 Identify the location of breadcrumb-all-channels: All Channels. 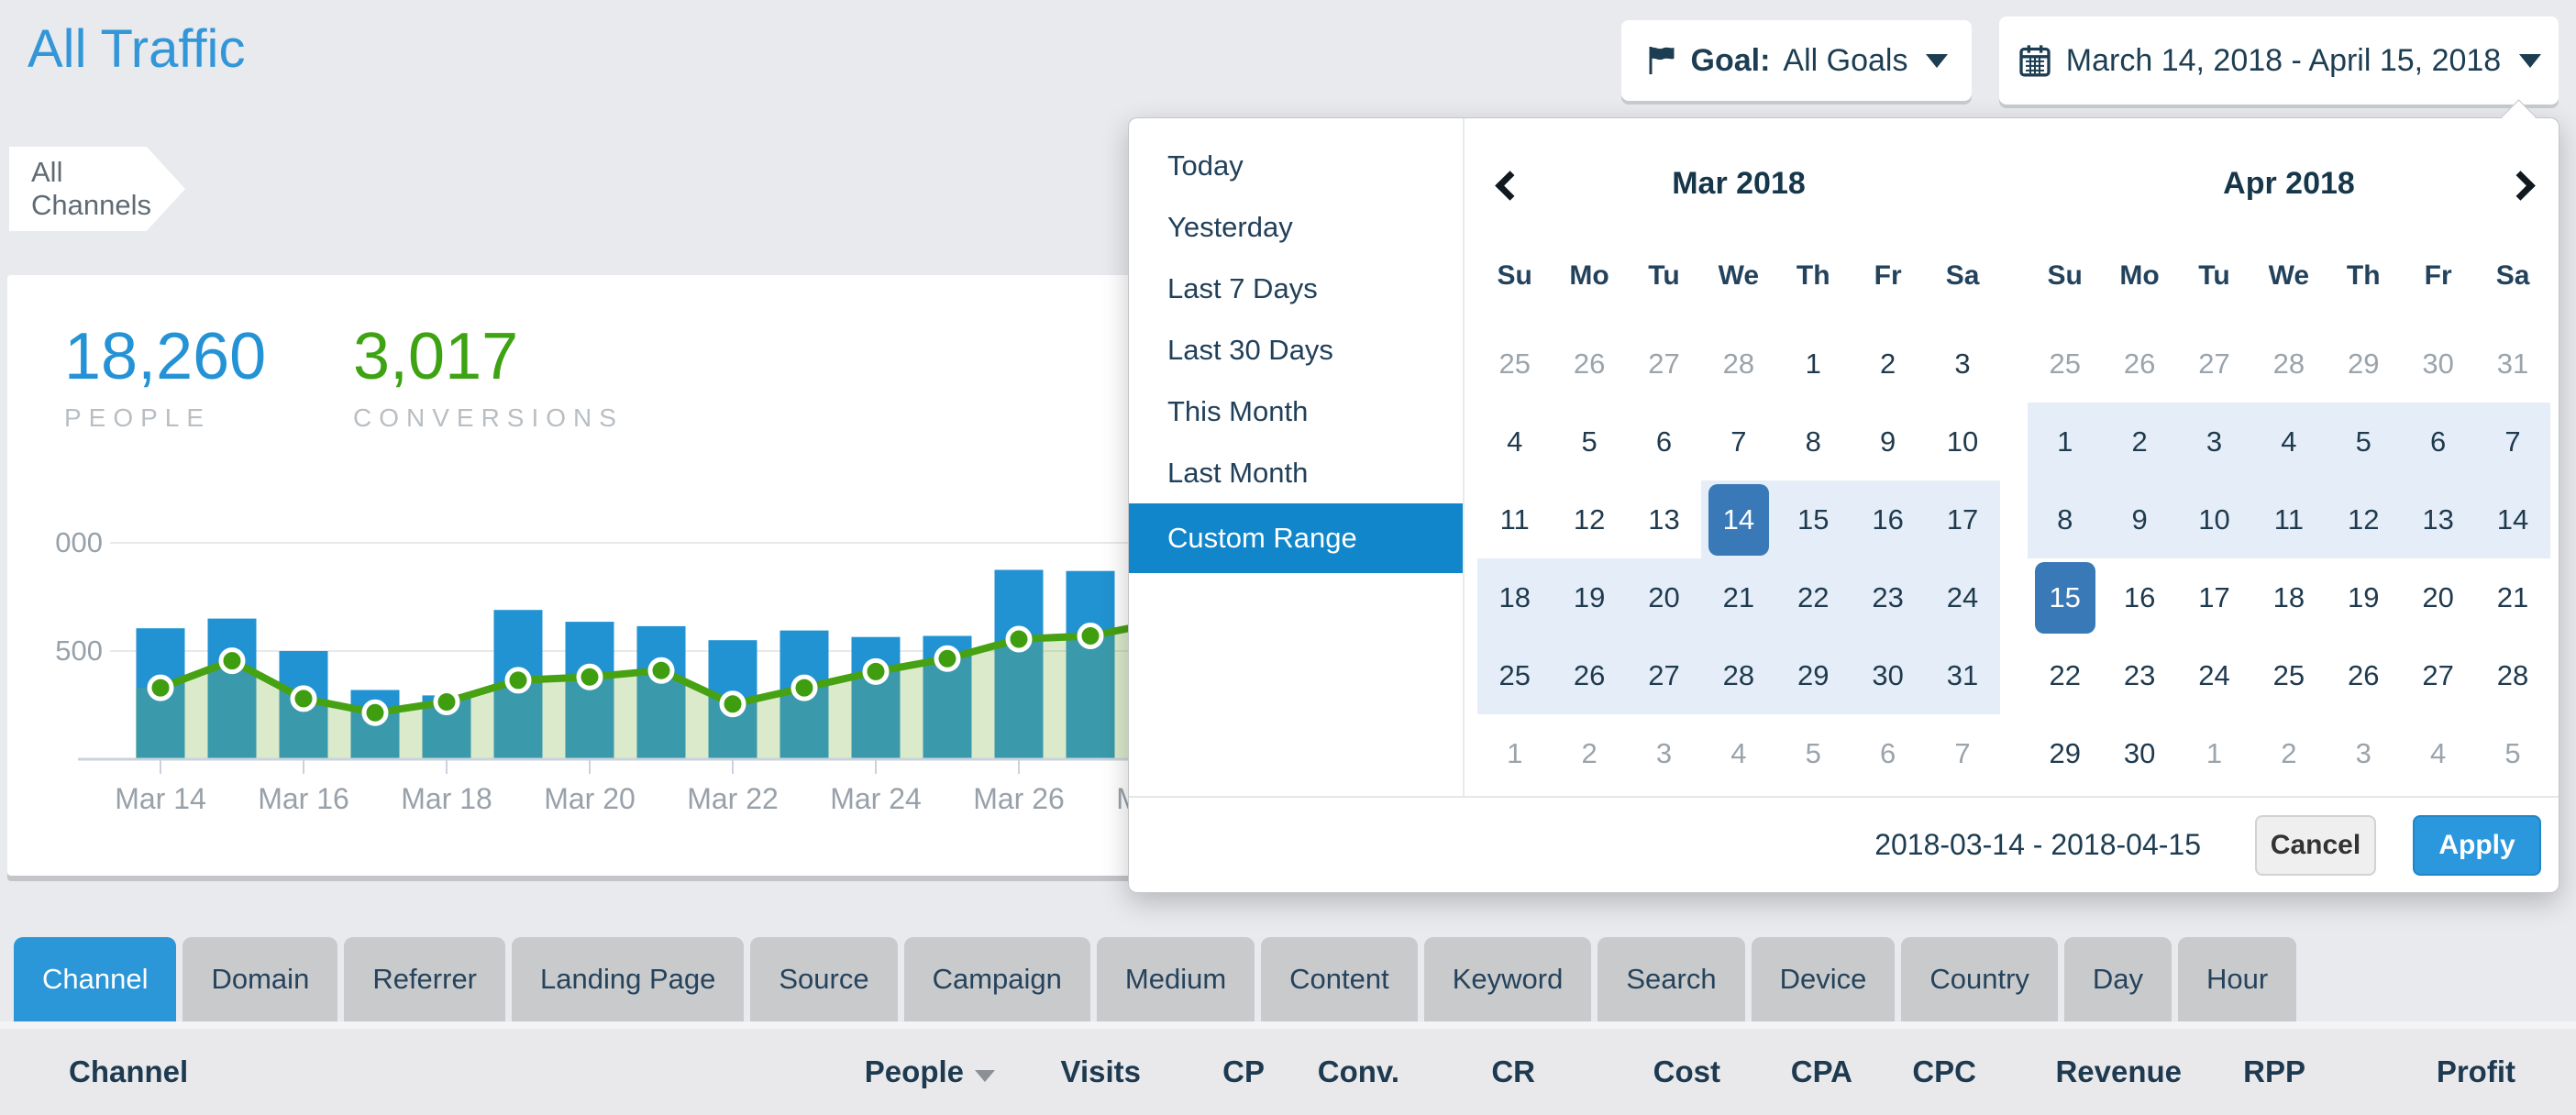
(97, 189).